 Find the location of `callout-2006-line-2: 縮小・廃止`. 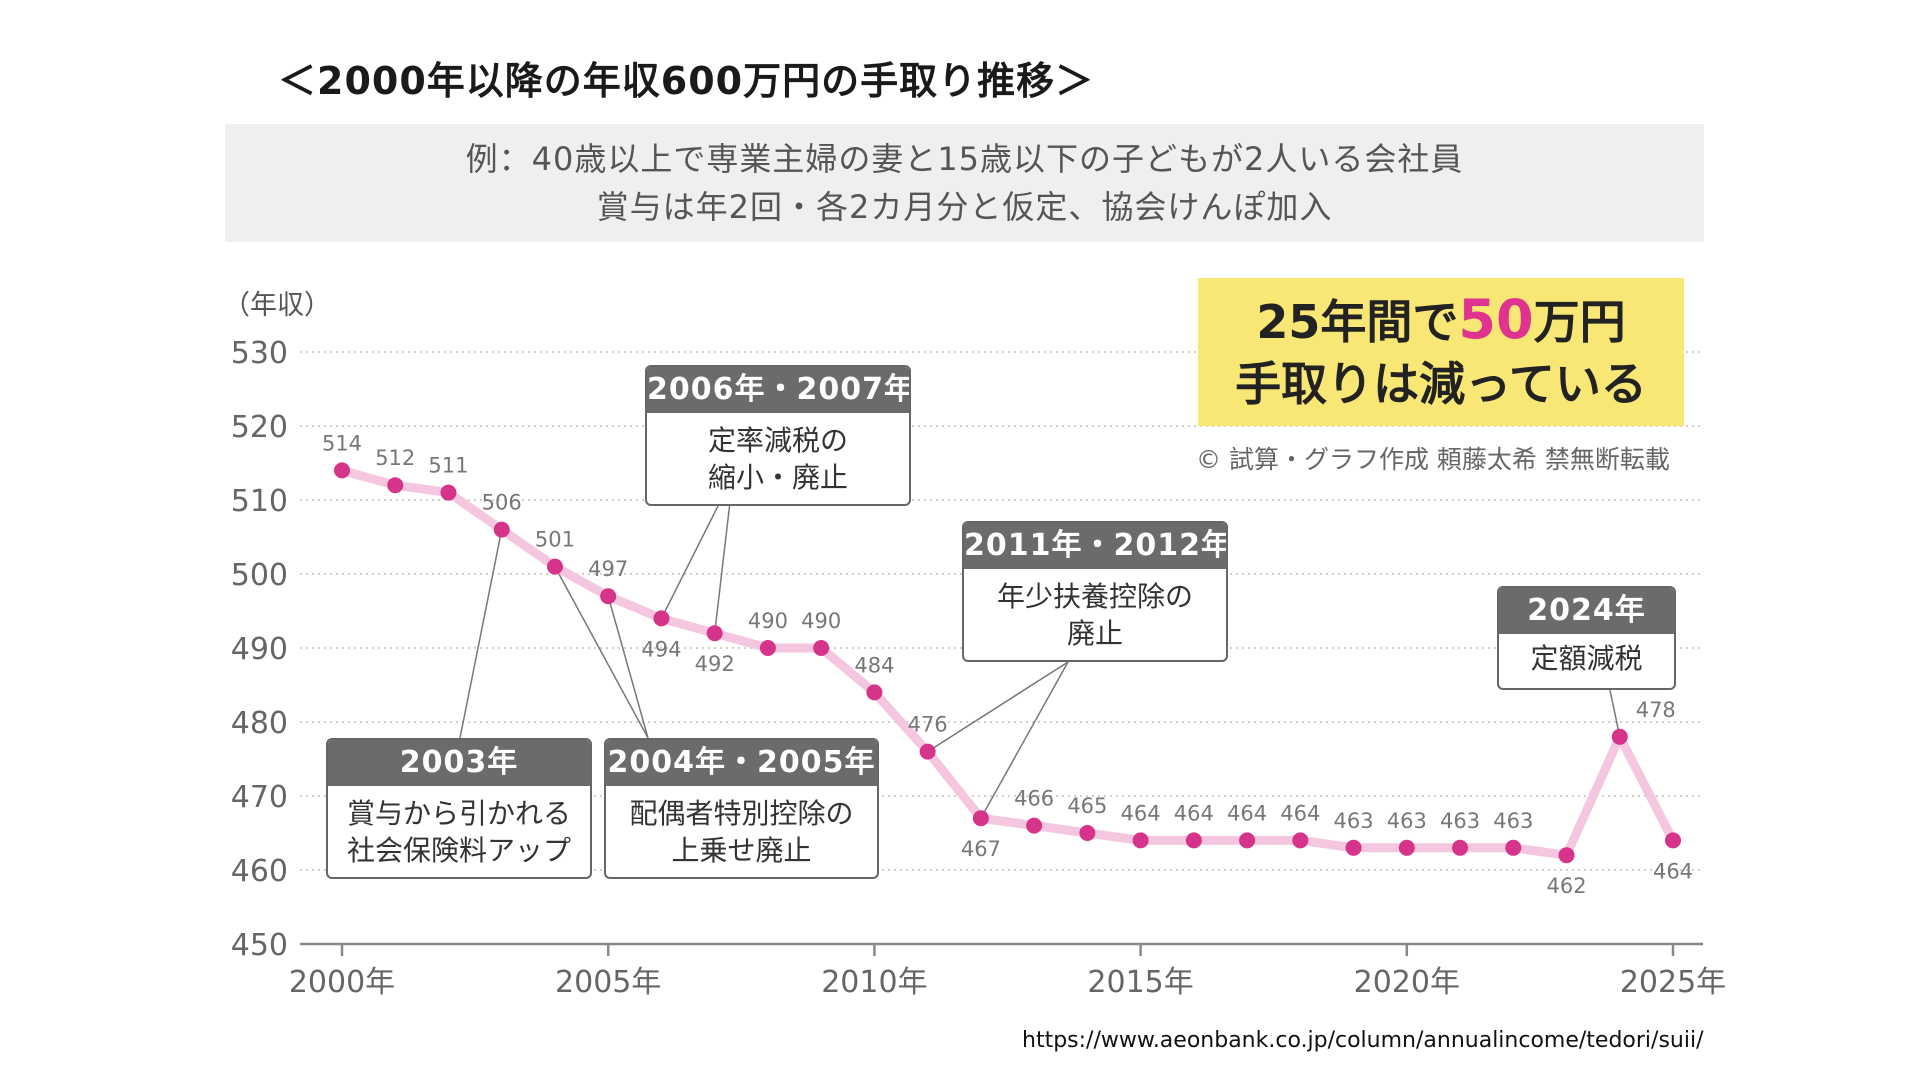

callout-2006-line-2: 縮小・廃止 is located at coordinates (777, 477).